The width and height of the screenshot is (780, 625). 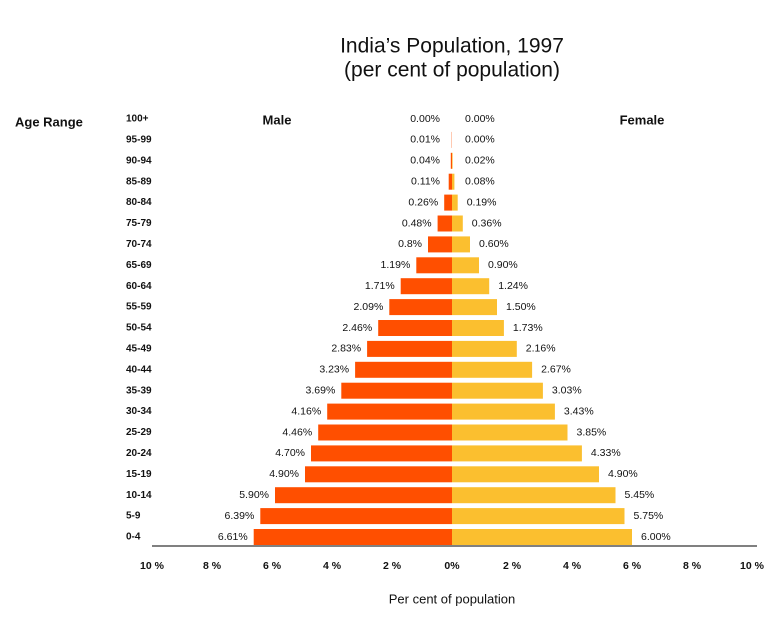 What do you see at coordinates (592, 432) in the screenshot?
I see `value-label: 3.85%` at bounding box center [592, 432].